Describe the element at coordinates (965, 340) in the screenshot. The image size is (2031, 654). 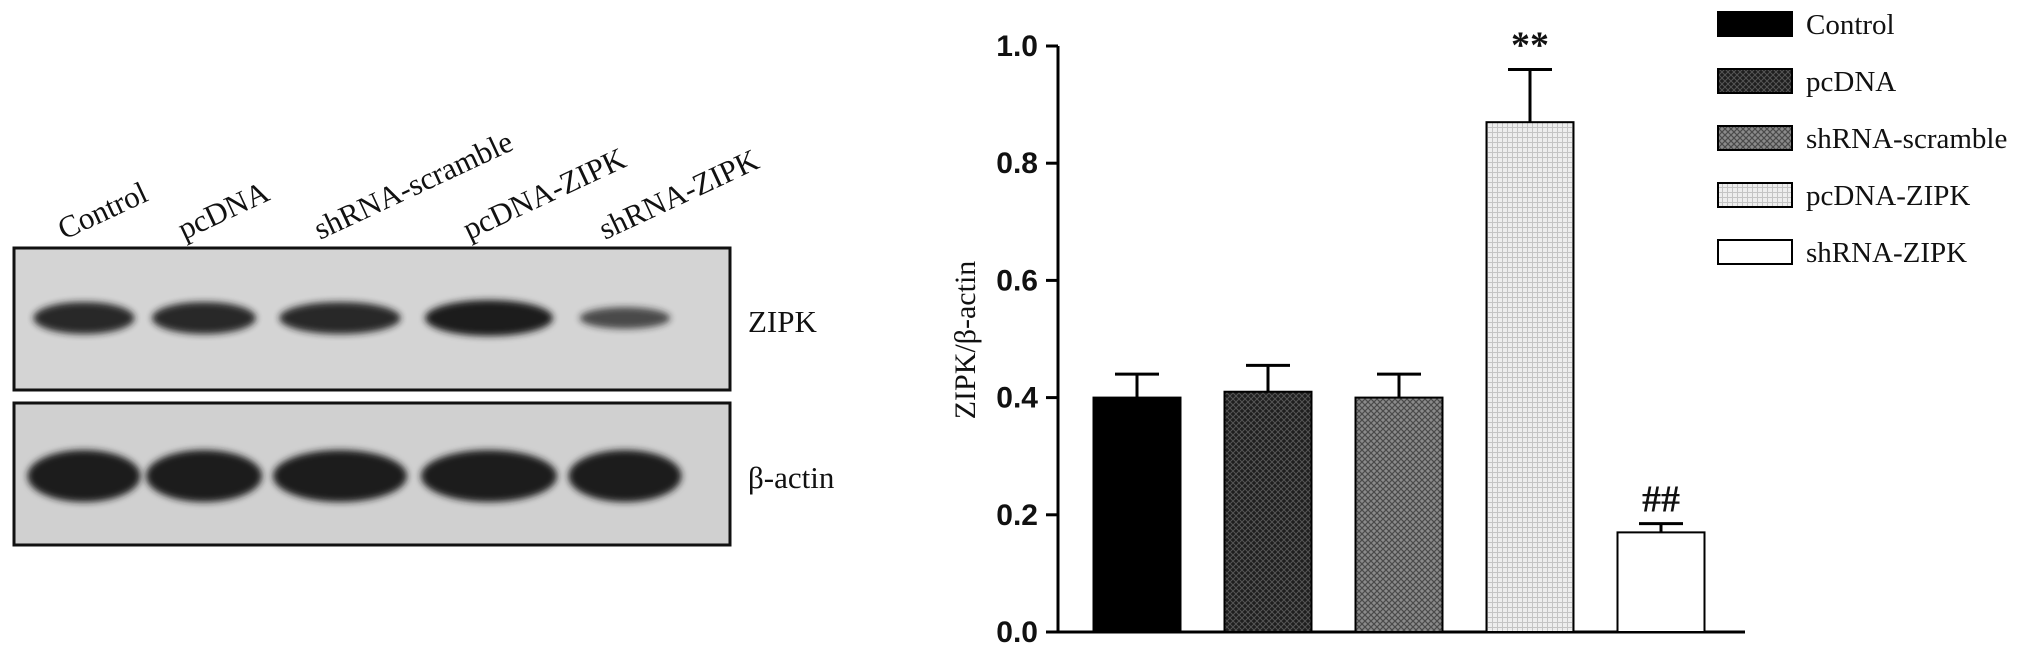
I see `y-axis-label: ZIPK/β-actin` at that location.